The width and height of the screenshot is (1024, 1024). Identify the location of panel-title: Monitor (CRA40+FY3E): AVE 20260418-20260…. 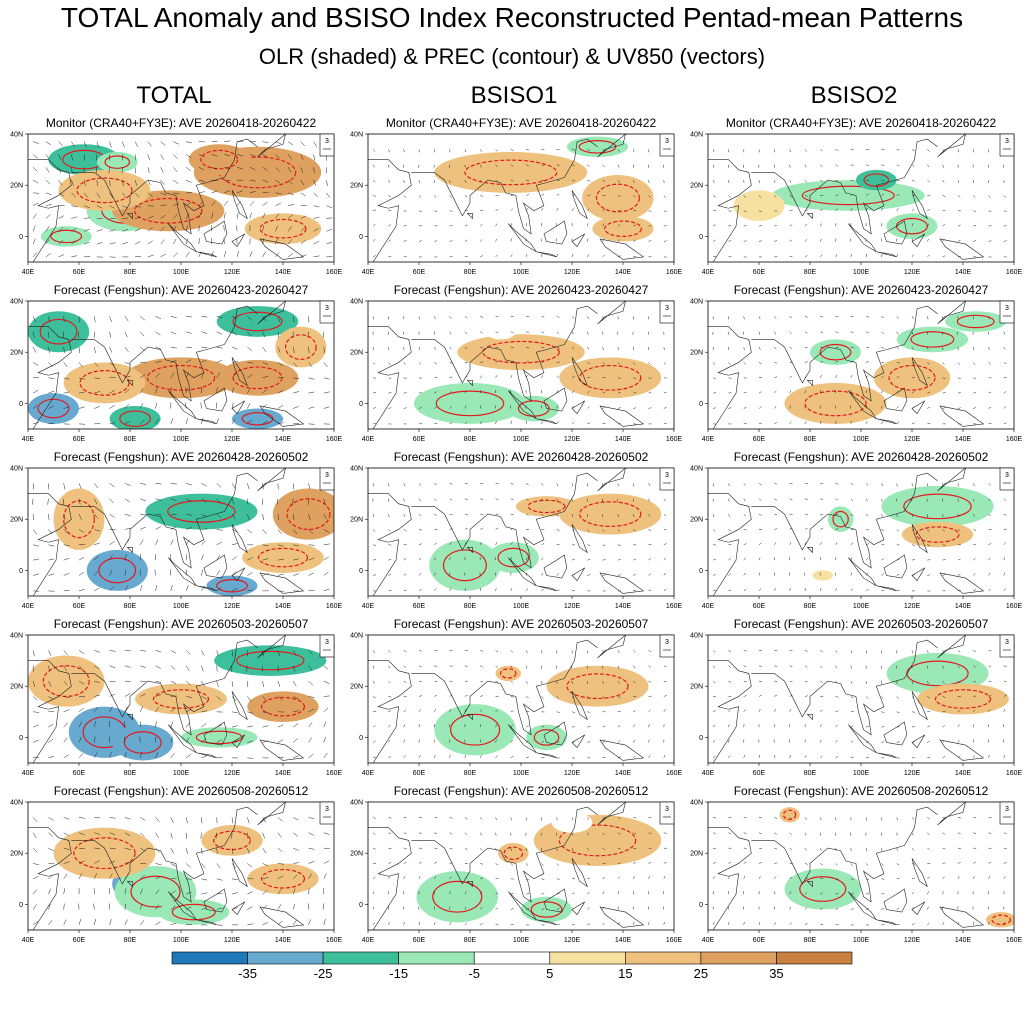
(181, 123).